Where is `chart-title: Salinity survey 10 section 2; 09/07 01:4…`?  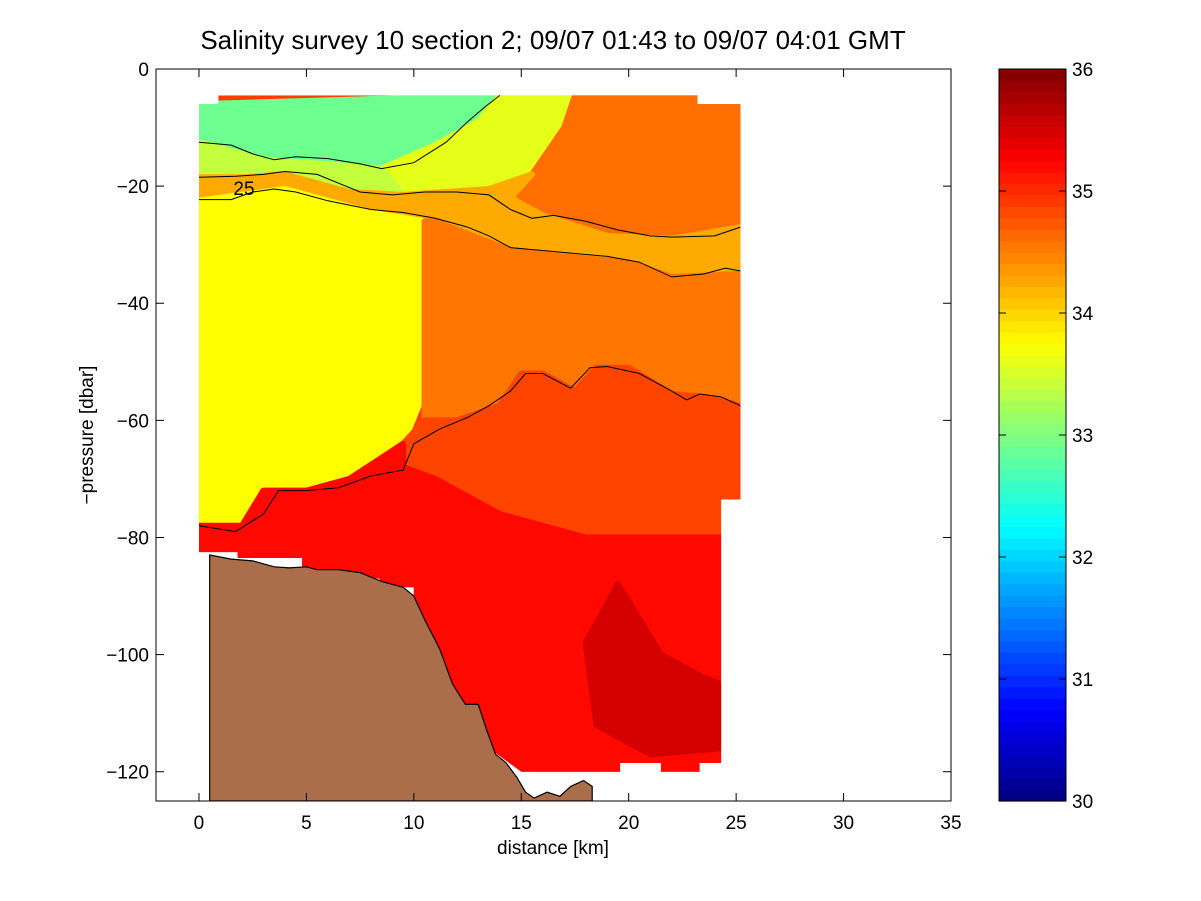 chart-title: Salinity survey 10 section 2; 09/07 01:4… is located at coordinates (552, 40).